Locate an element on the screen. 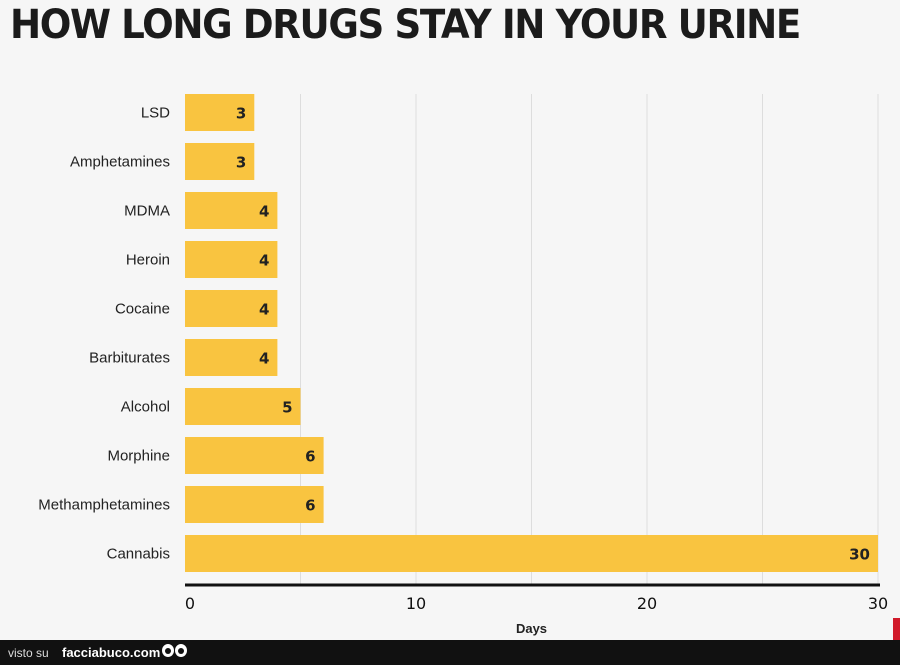 The width and height of the screenshot is (900, 665). x-tick-label: 0 is located at coordinates (190, 603).